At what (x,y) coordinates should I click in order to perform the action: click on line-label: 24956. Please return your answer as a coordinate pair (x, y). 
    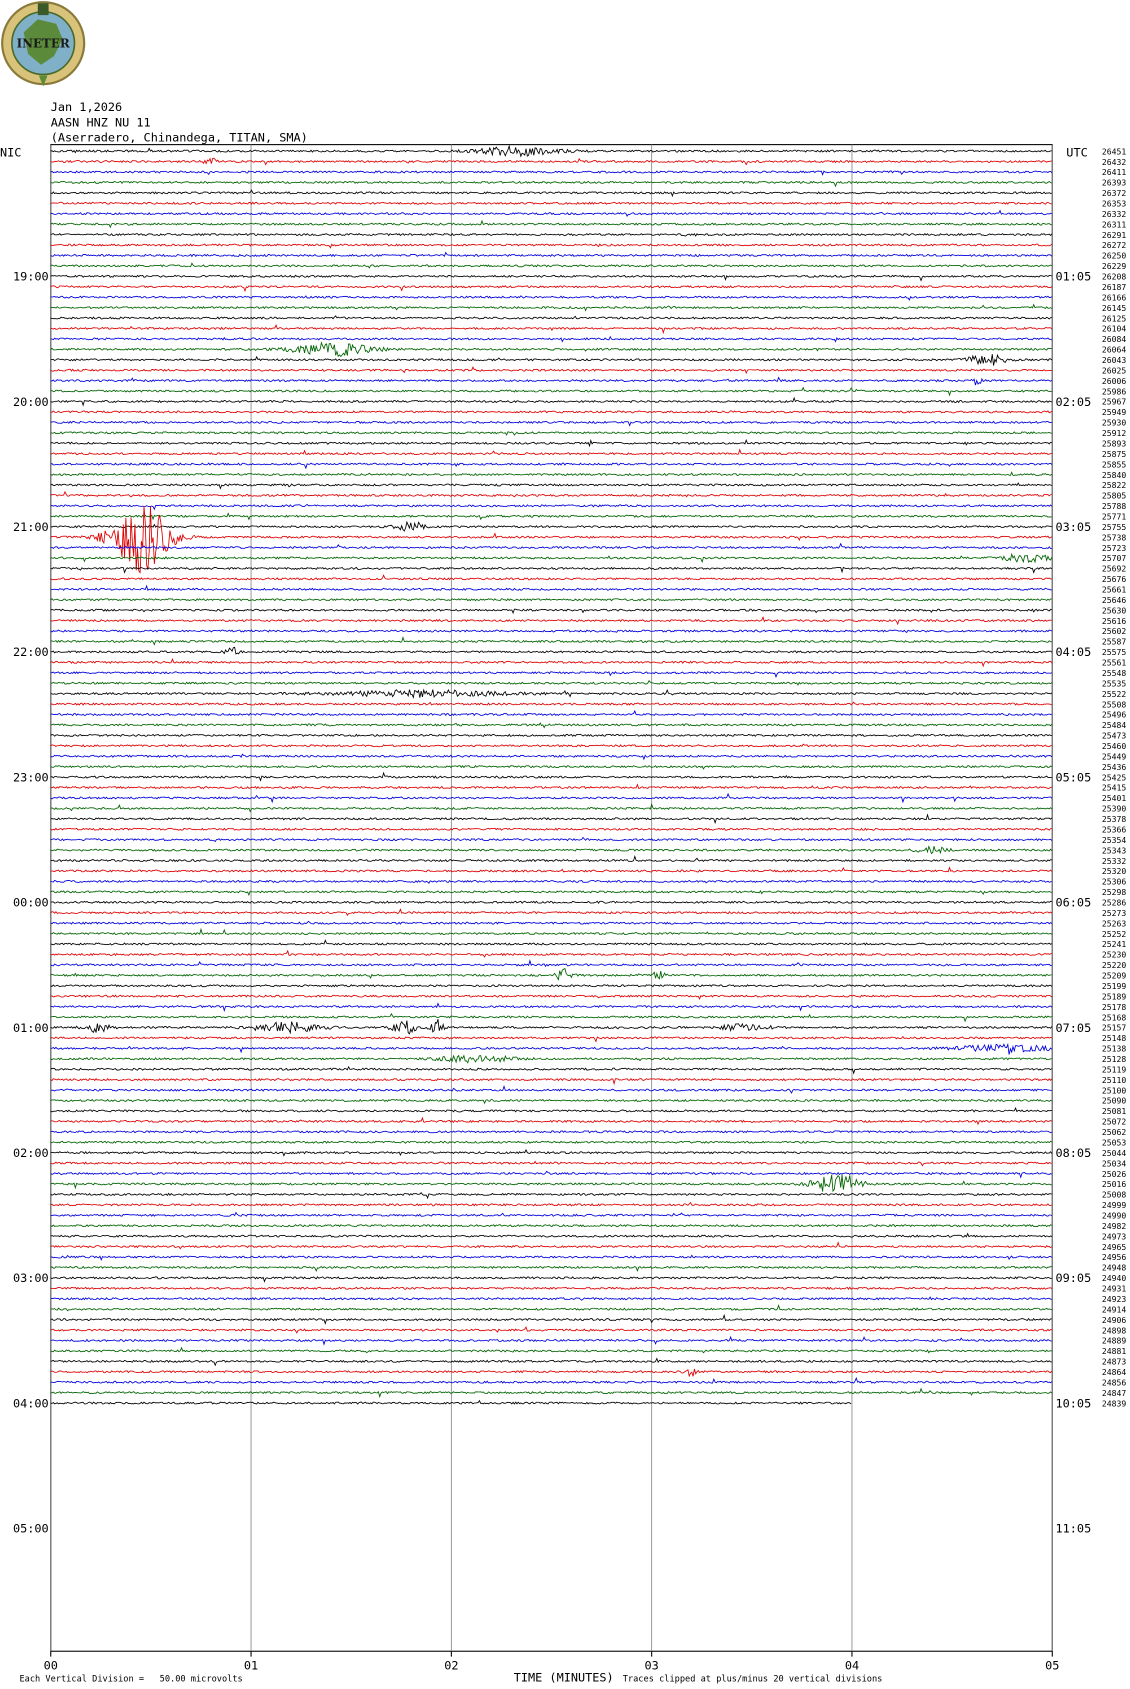
    Looking at the image, I should click on (1114, 1257).